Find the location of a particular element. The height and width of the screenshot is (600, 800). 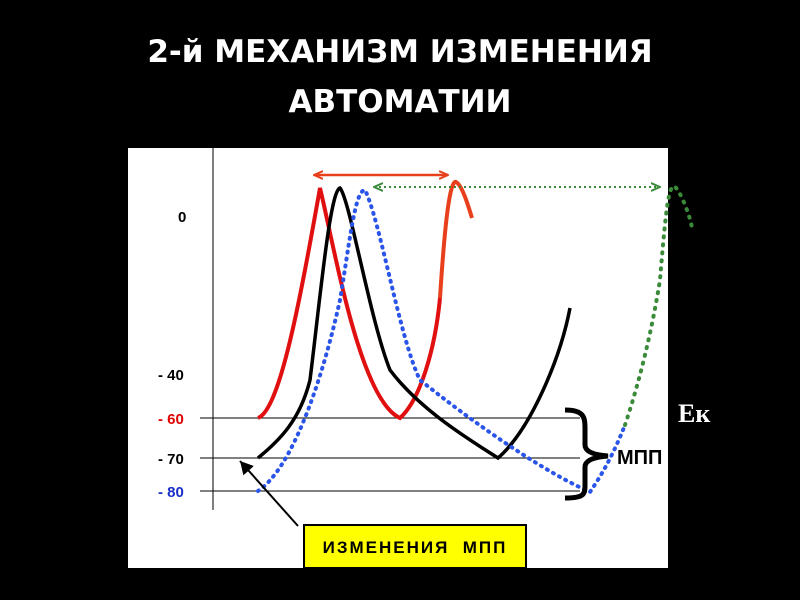

axis-label: - 80 is located at coordinates (171, 492).